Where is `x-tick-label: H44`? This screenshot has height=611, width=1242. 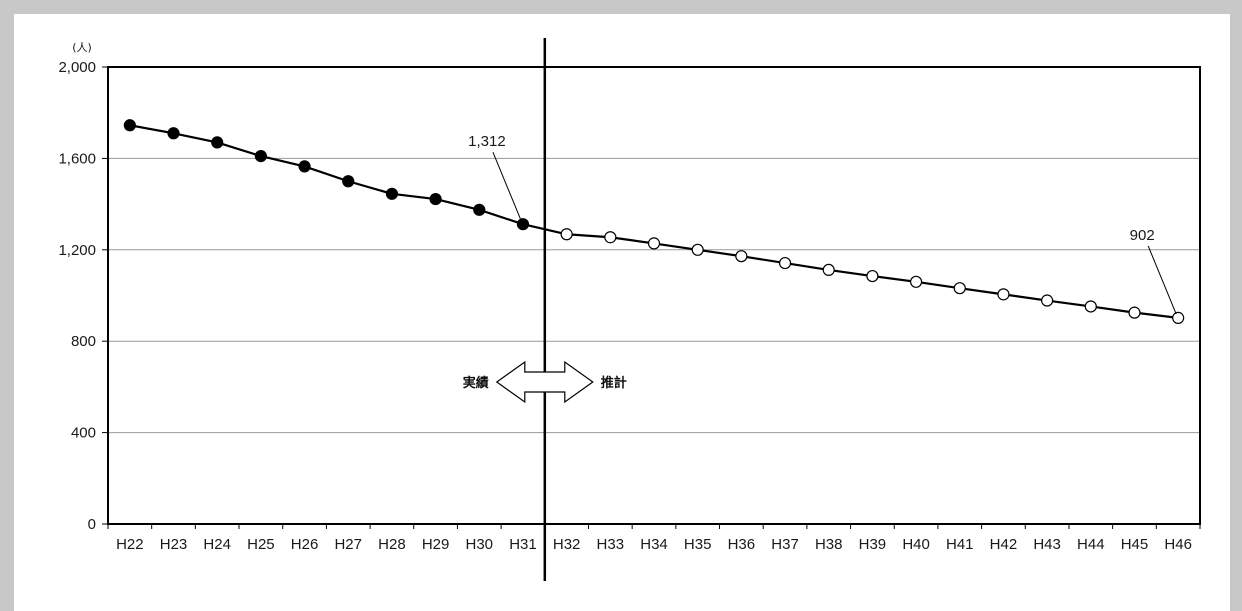 x-tick-label: H44 is located at coordinates (1091, 544).